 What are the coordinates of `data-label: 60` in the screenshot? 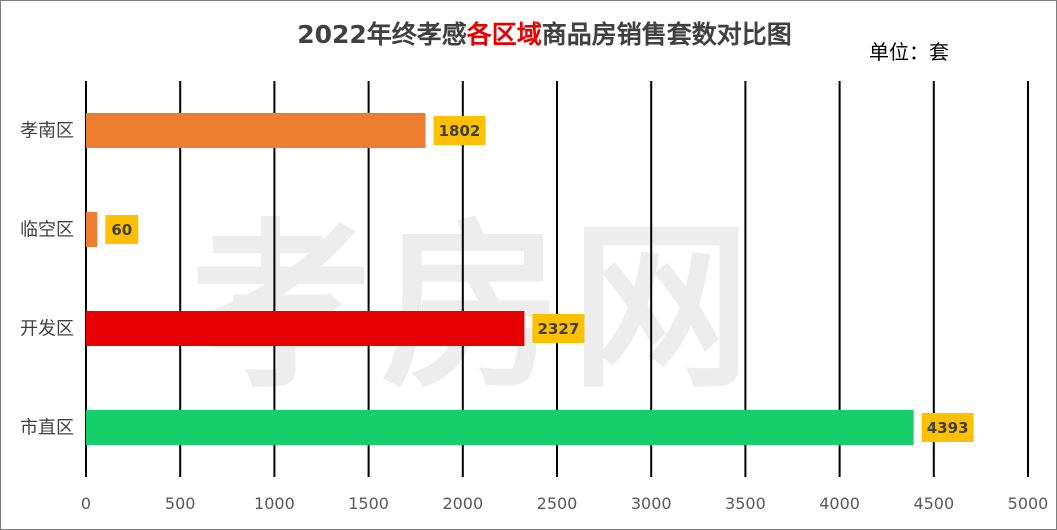 It's located at (121, 230).